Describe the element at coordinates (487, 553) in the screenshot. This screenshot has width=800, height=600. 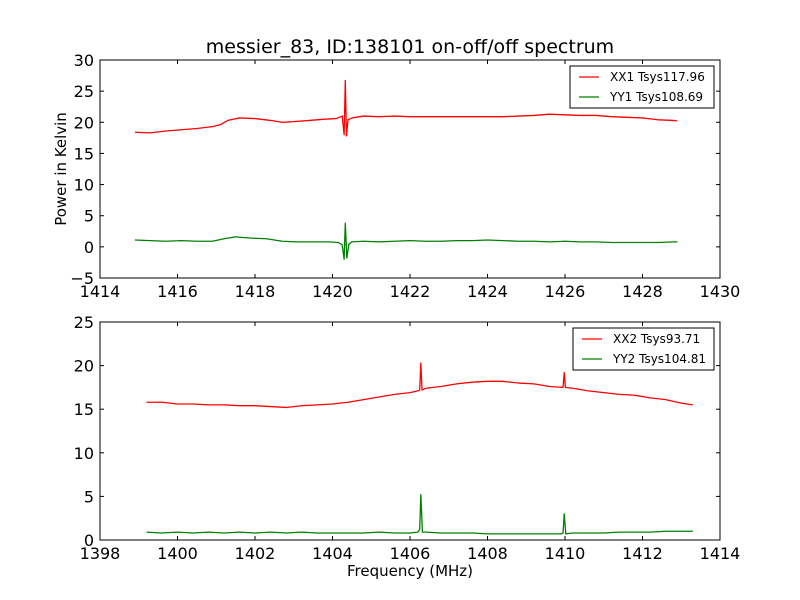
I see `x-tick-label: 1408` at that location.